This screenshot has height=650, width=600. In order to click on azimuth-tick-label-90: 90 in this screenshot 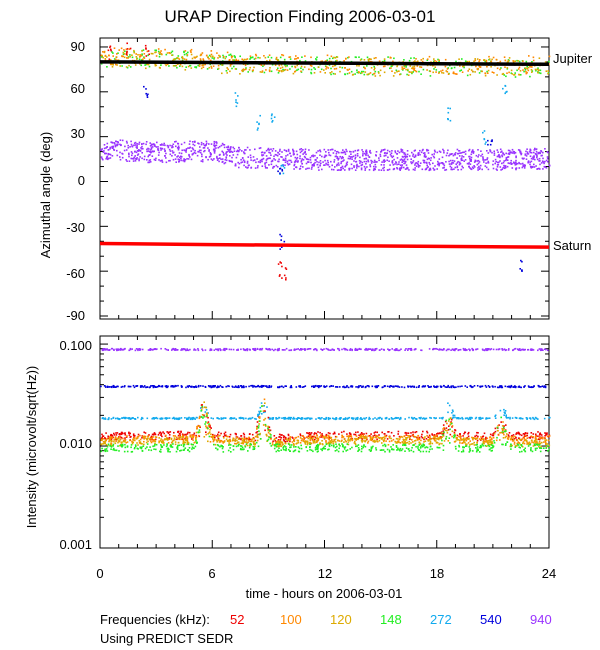, I will do `click(78, 46)`.